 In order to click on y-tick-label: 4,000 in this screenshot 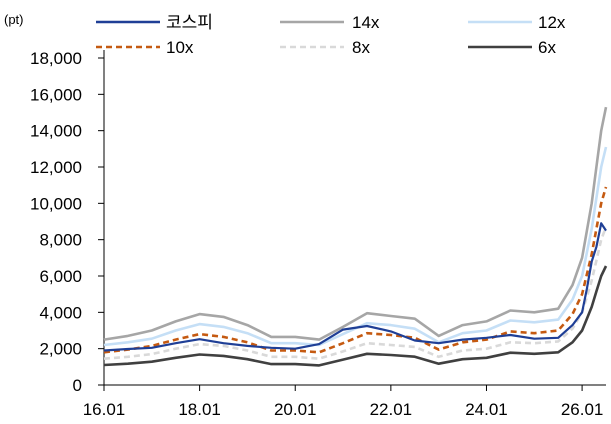, I will do `click(60, 312)`.